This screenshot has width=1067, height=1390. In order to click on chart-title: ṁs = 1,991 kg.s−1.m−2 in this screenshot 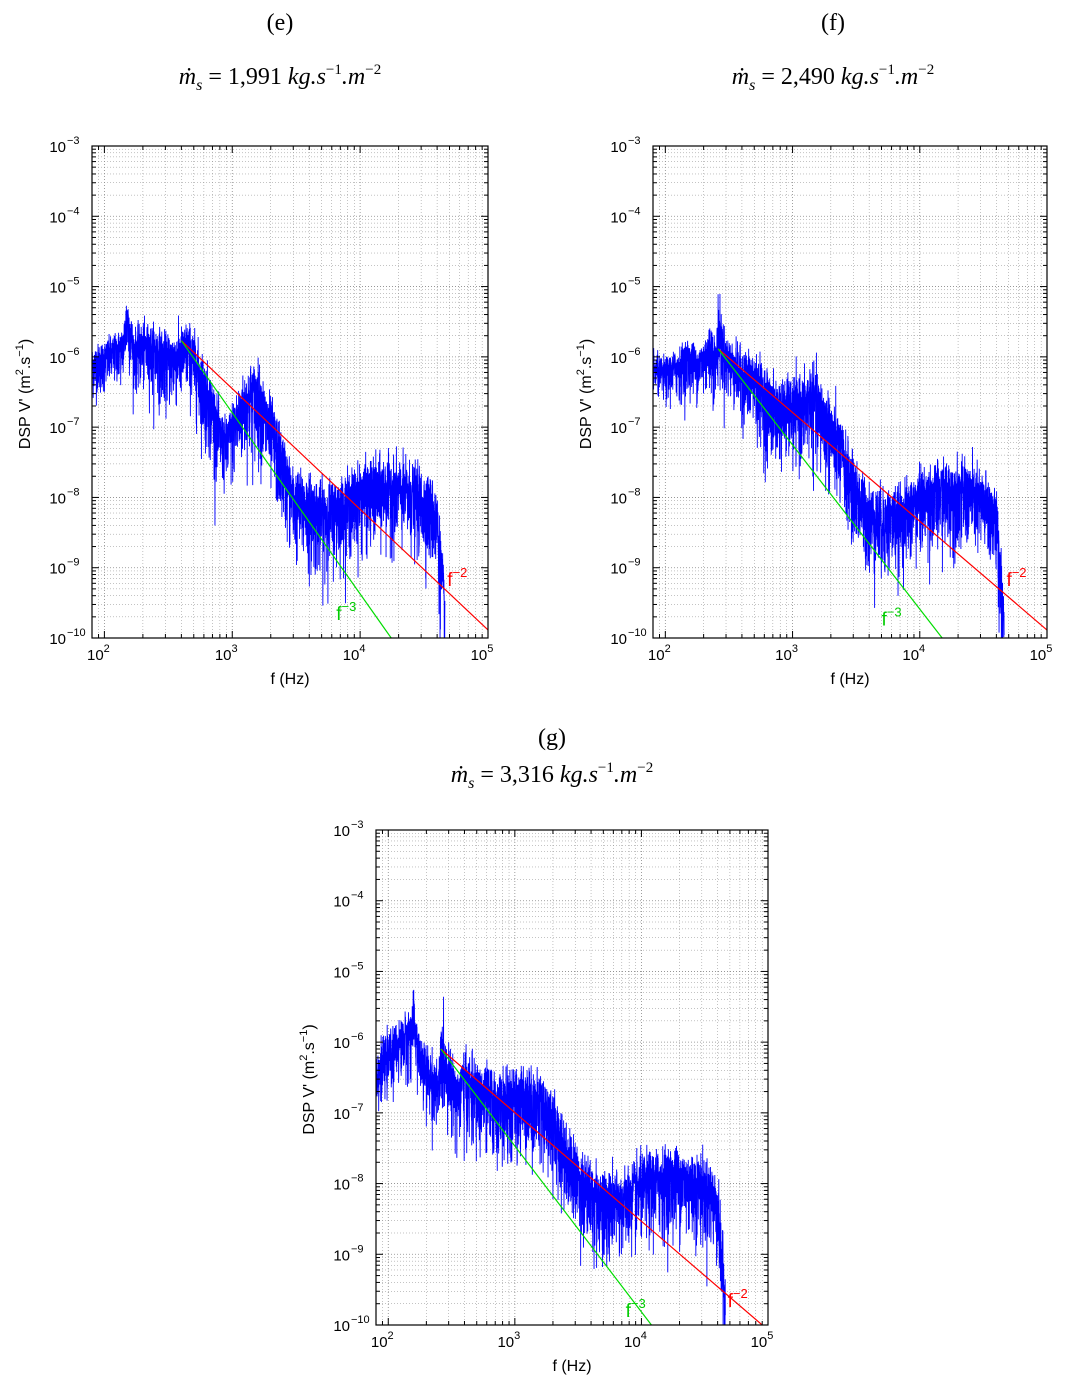, I will do `click(280, 78)`.